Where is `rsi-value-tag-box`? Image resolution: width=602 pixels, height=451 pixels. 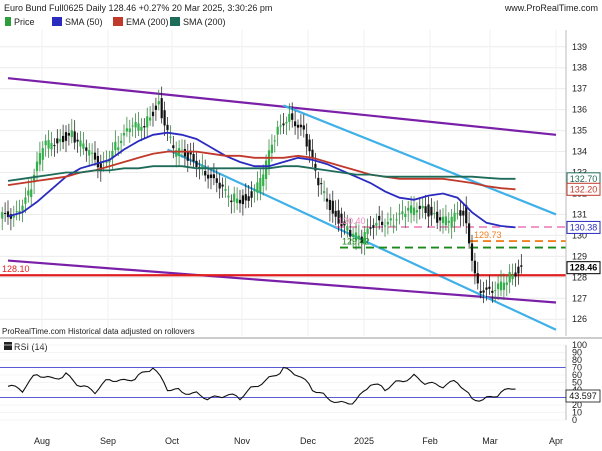 rsi-value-tag-box is located at coordinates (583, 396).